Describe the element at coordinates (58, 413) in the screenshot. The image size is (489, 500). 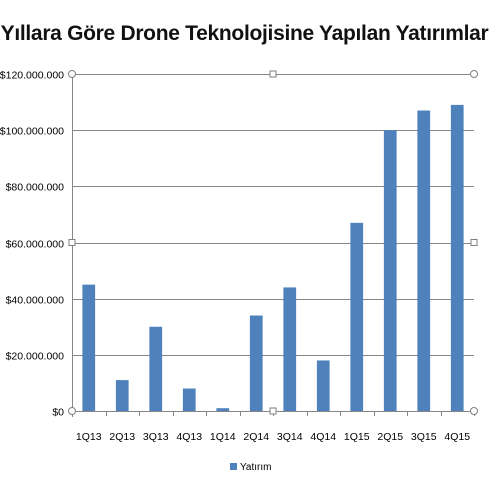
I see `y-tick-label: $0` at that location.